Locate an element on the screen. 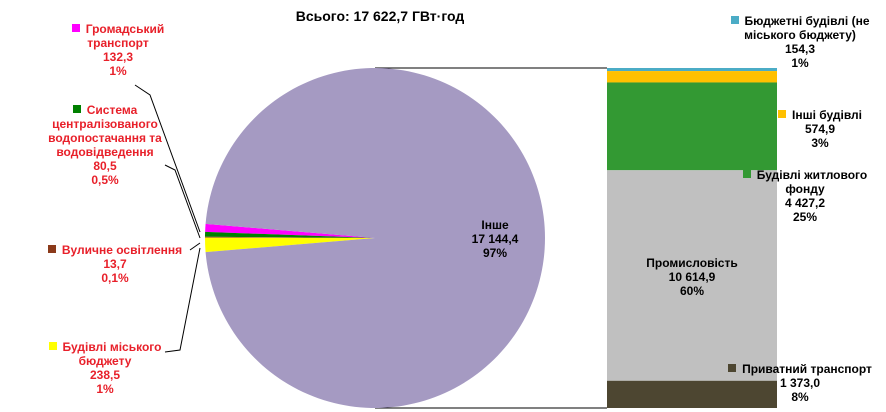 This screenshot has width=886, height=412. label-percent: 0,1% is located at coordinates (115, 278).